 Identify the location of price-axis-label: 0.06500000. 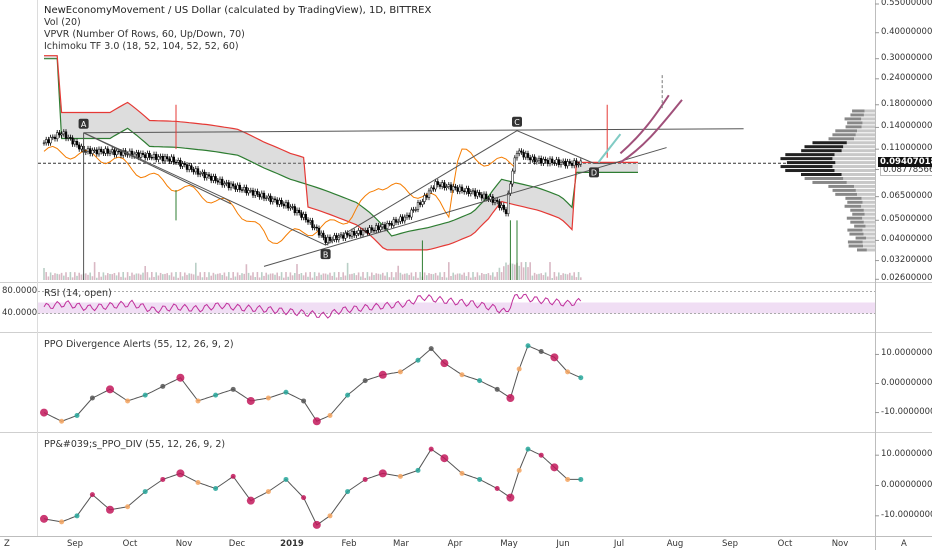
(906, 195).